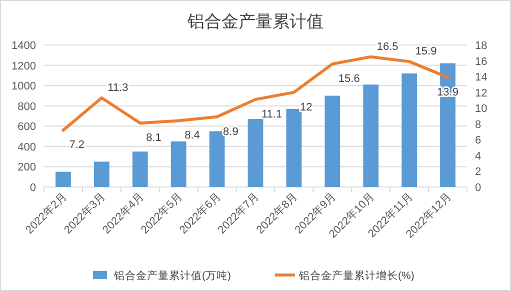 This screenshot has height=291, width=511. Describe the element at coordinates (27, 147) in the screenshot. I see `y-tick-label: 400` at that location.